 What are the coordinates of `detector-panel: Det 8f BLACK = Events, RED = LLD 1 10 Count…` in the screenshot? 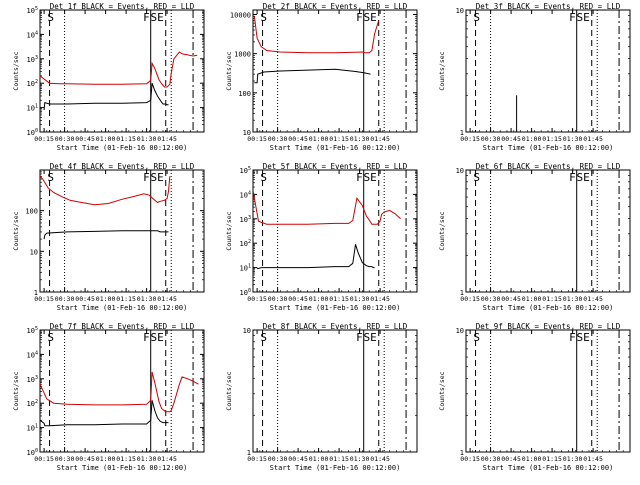 It's located at (321, 397).